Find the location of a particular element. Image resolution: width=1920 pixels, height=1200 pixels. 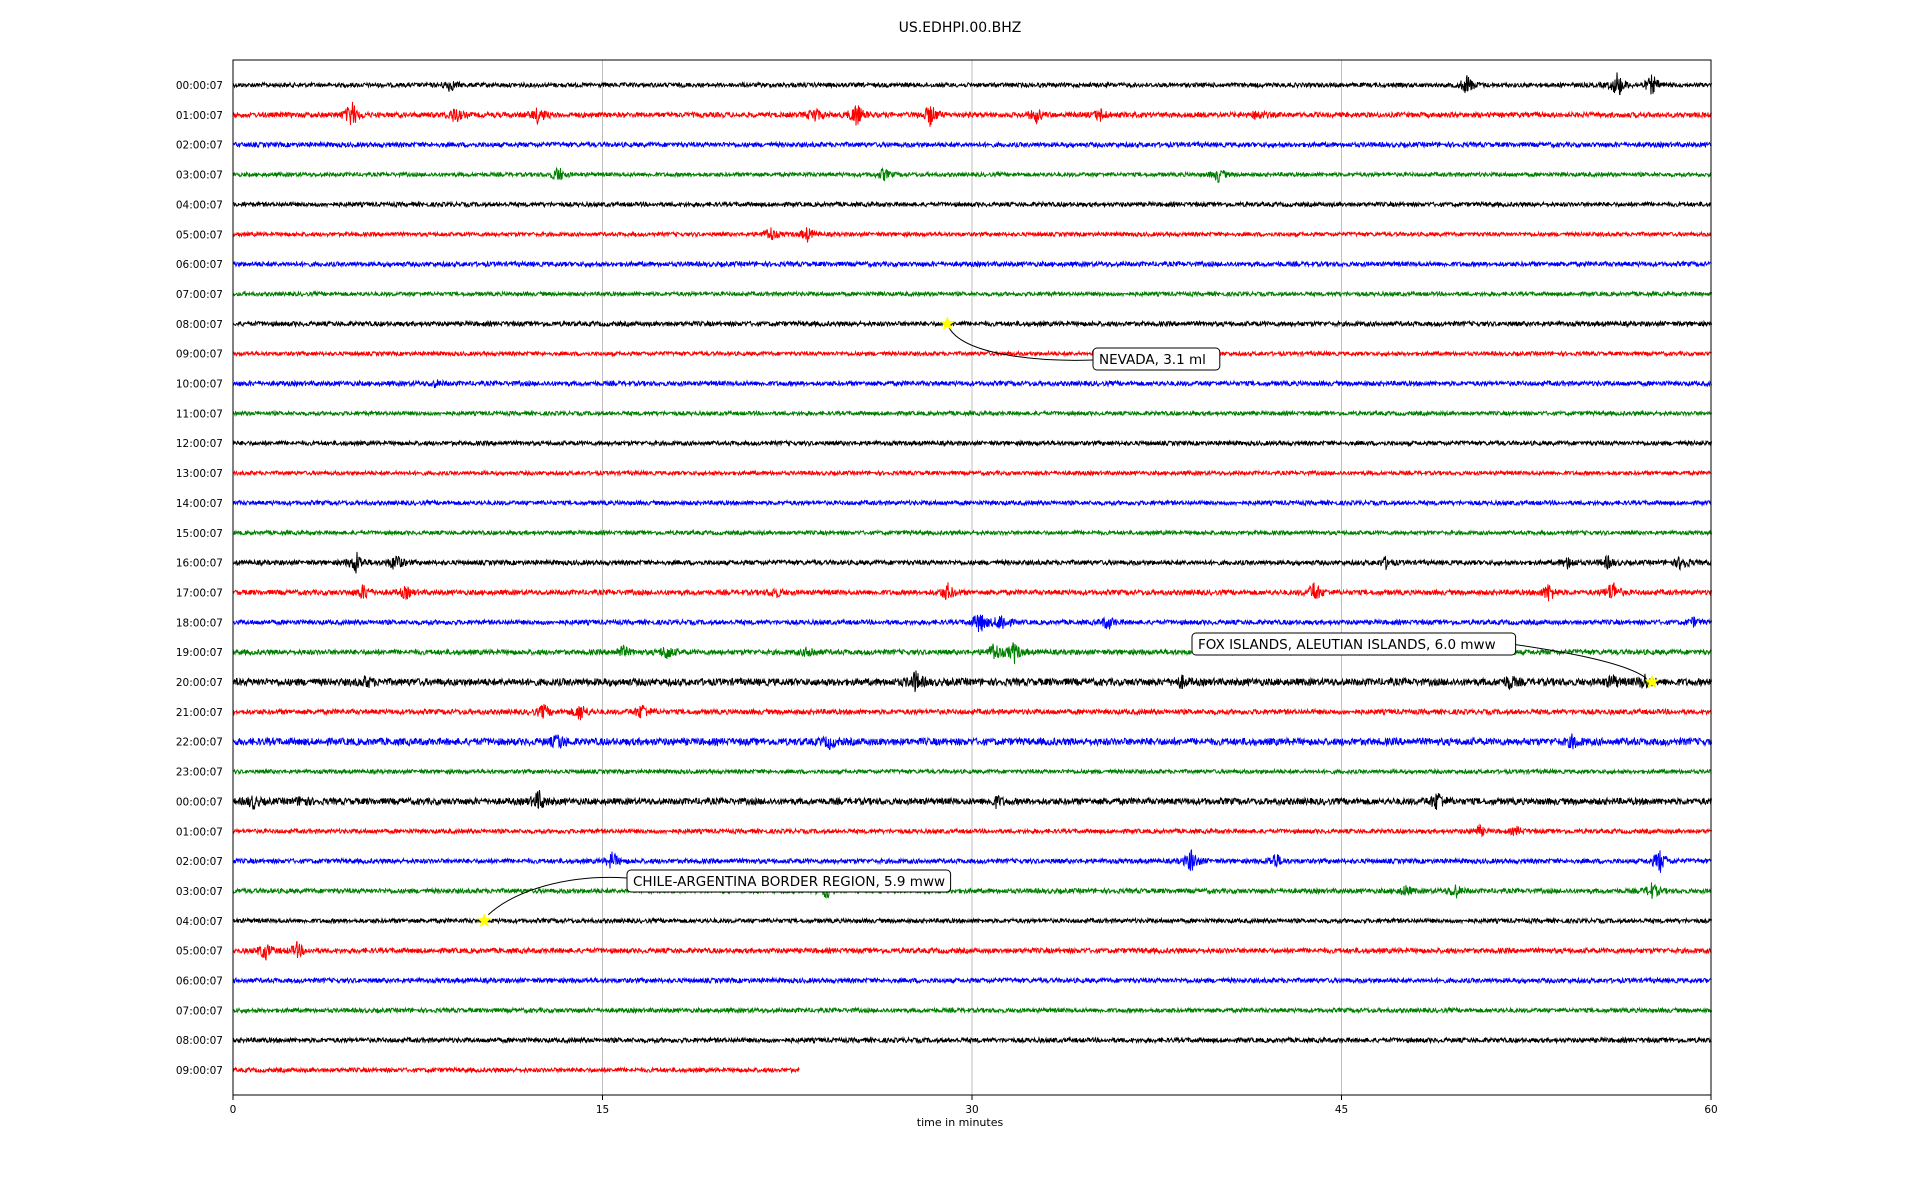

row-time-label: 21:00:07 is located at coordinates (199, 713).